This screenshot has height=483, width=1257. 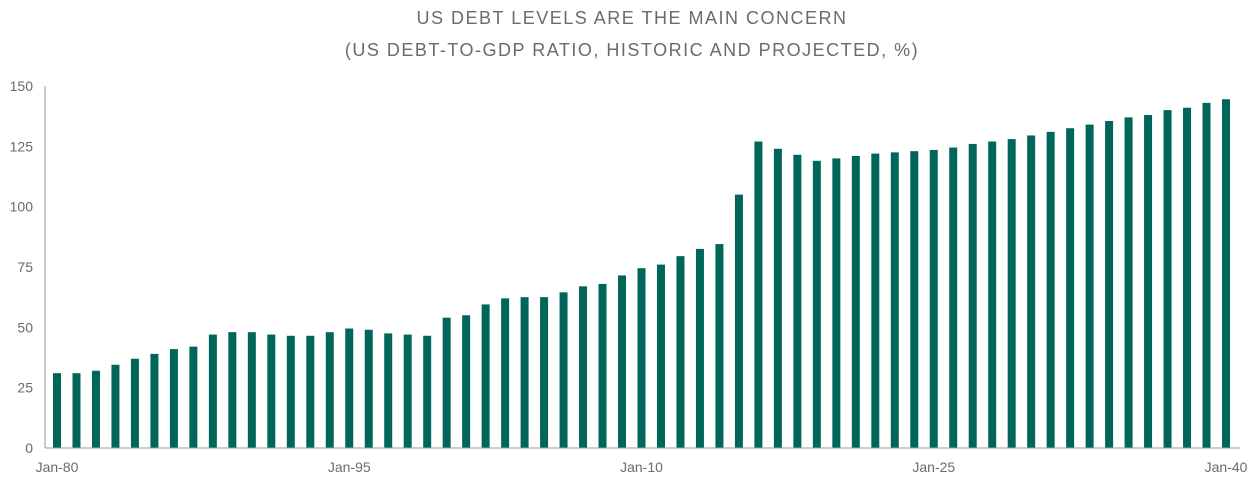 What do you see at coordinates (602, 365) in the screenshot?
I see `bar-2008` at bounding box center [602, 365].